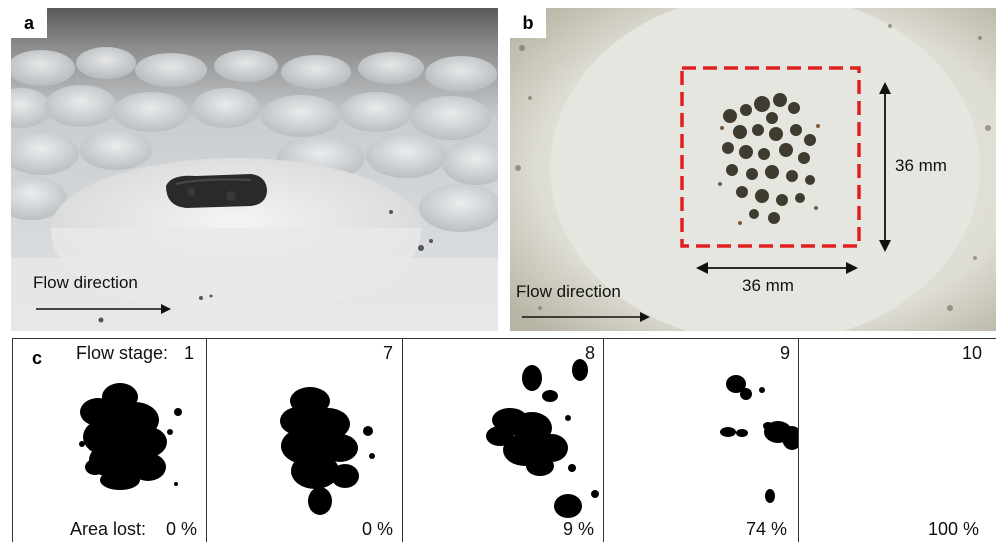 Image resolution: width=996 pixels, height=542 pixels. Describe the element at coordinates (785, 353) in the screenshot. I see `flow-stage-value: 9` at that location.